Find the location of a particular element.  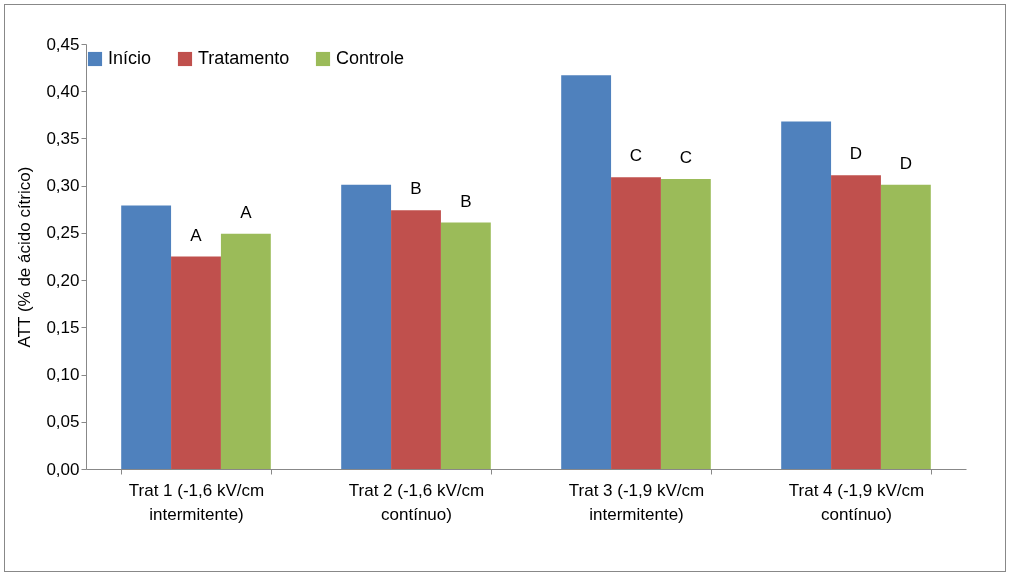

y-tick-label: 0,45 is located at coordinates (63, 44).